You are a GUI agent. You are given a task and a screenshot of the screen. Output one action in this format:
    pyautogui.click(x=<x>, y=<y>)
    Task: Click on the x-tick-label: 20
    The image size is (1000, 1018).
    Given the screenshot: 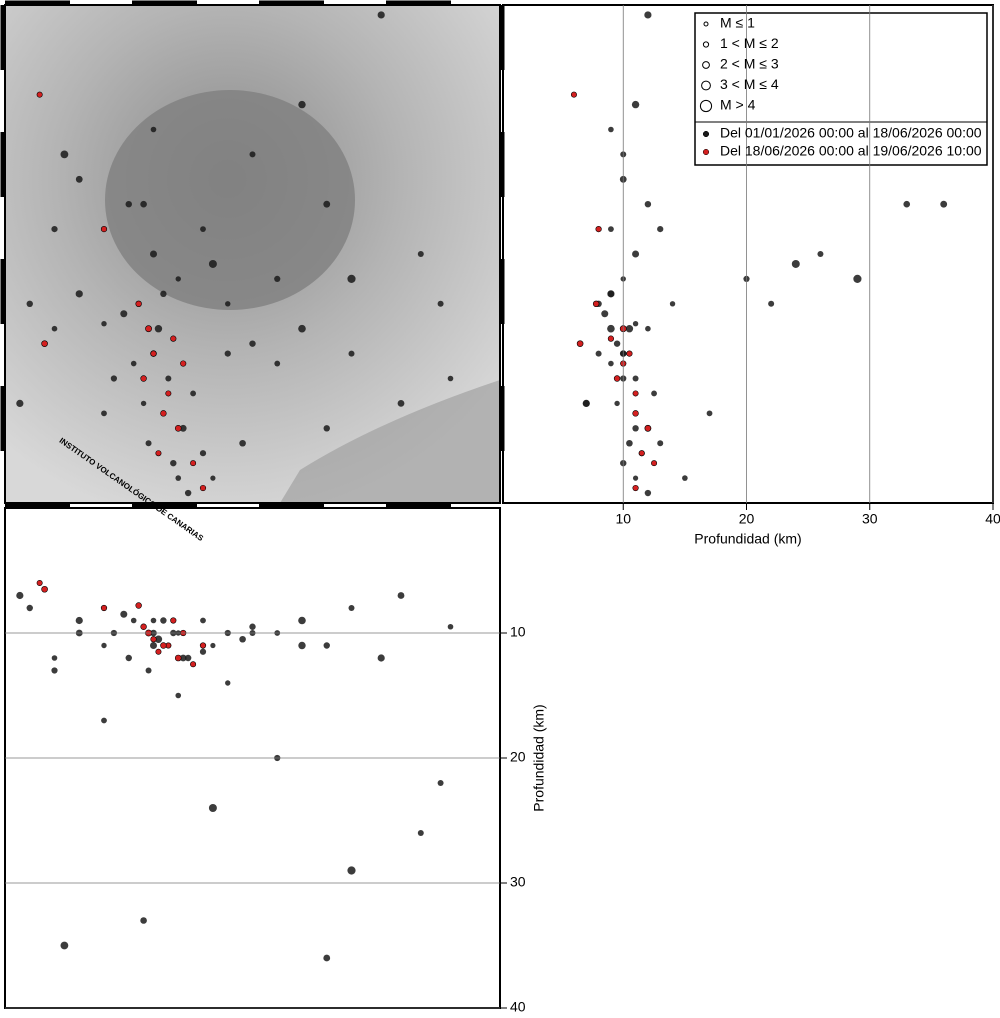 What is the action you would take?
    pyautogui.click(x=747, y=519)
    